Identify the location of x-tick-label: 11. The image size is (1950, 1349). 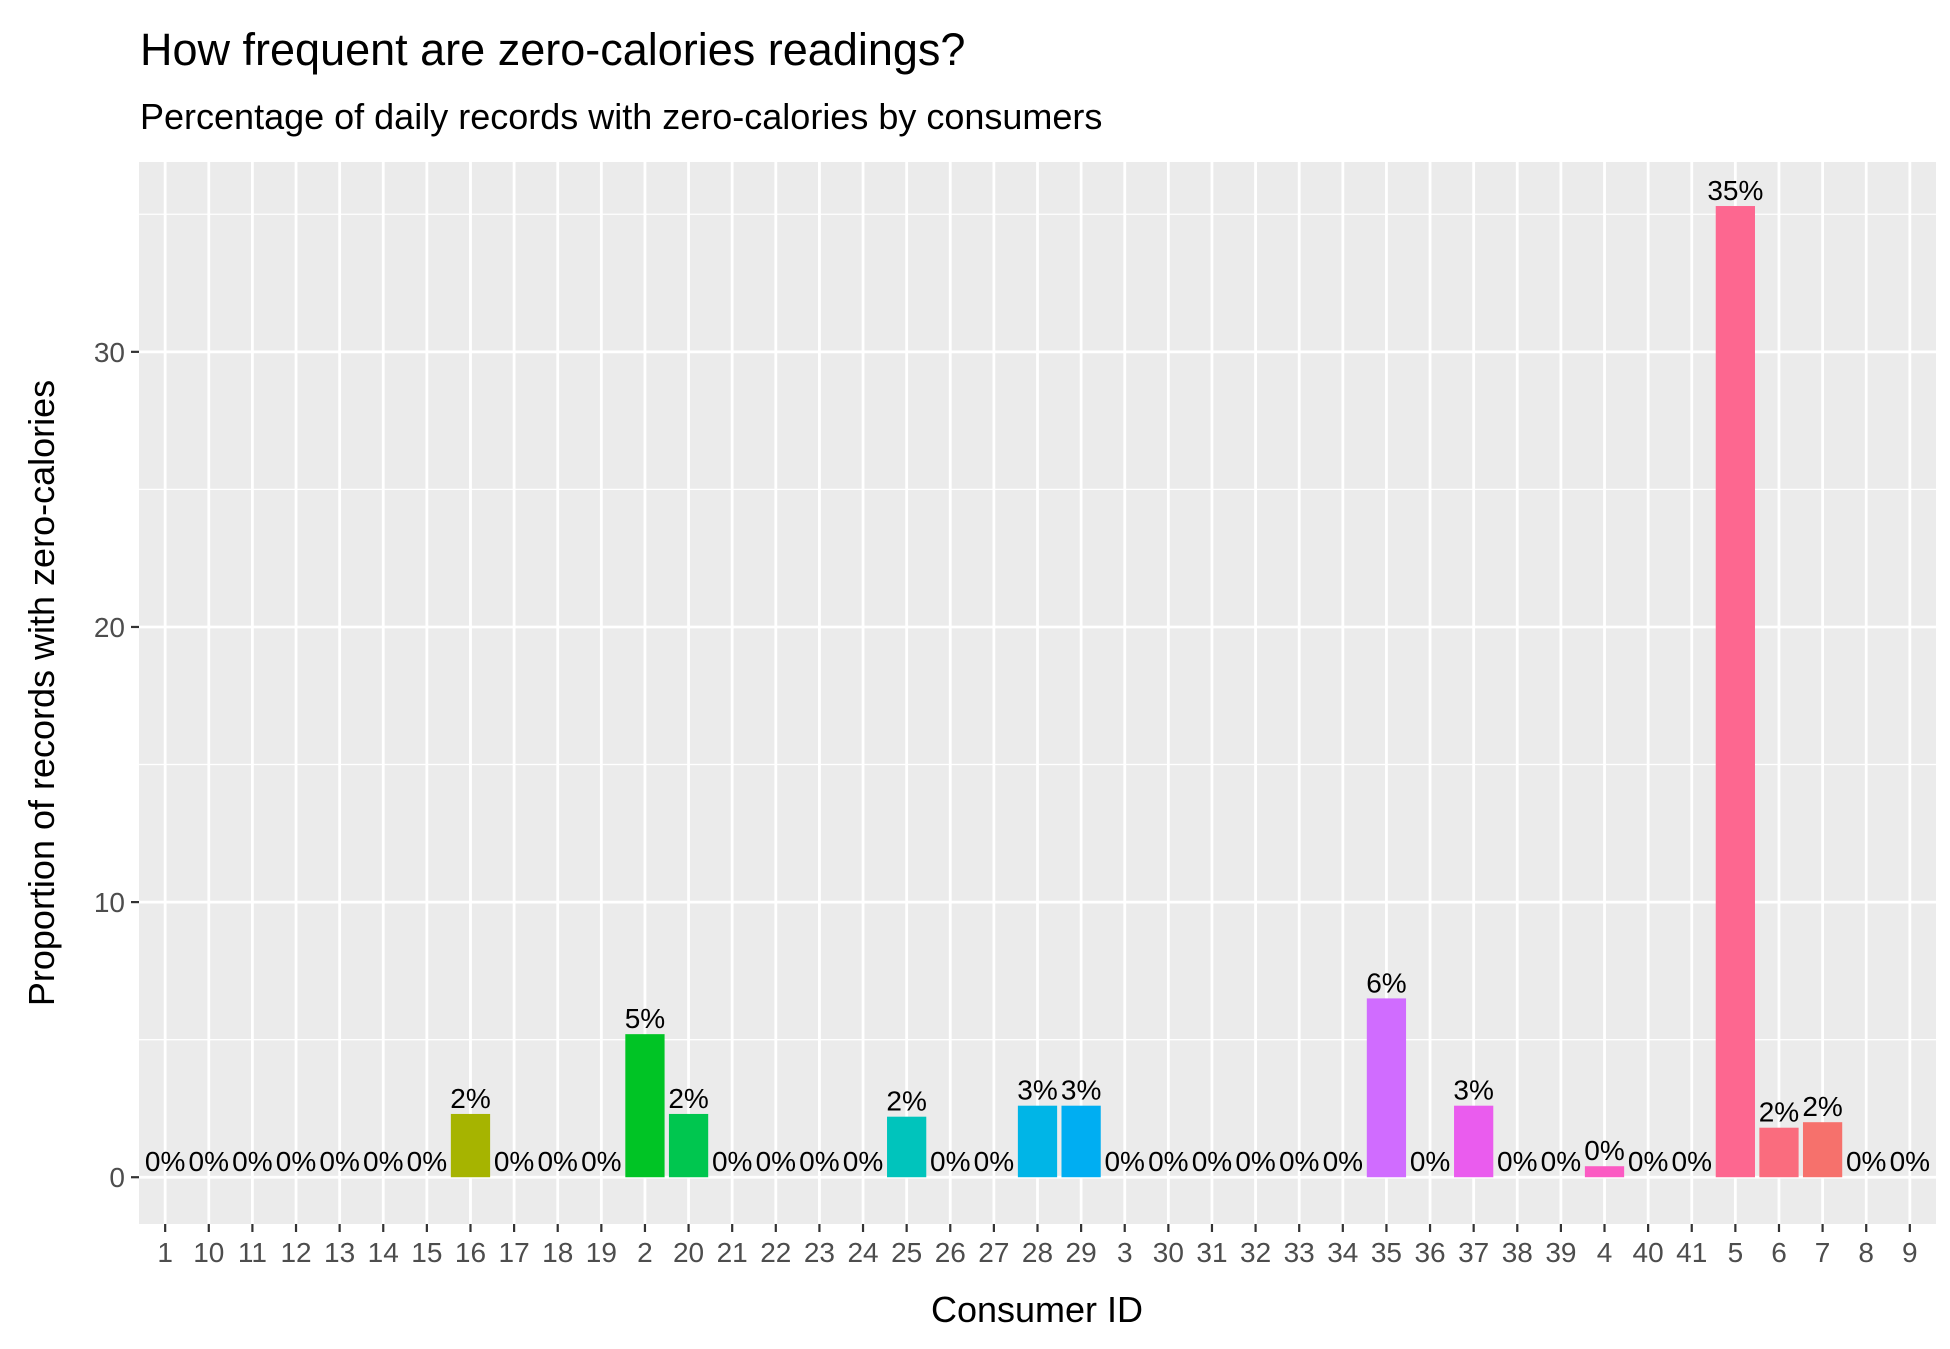
(252, 1252).